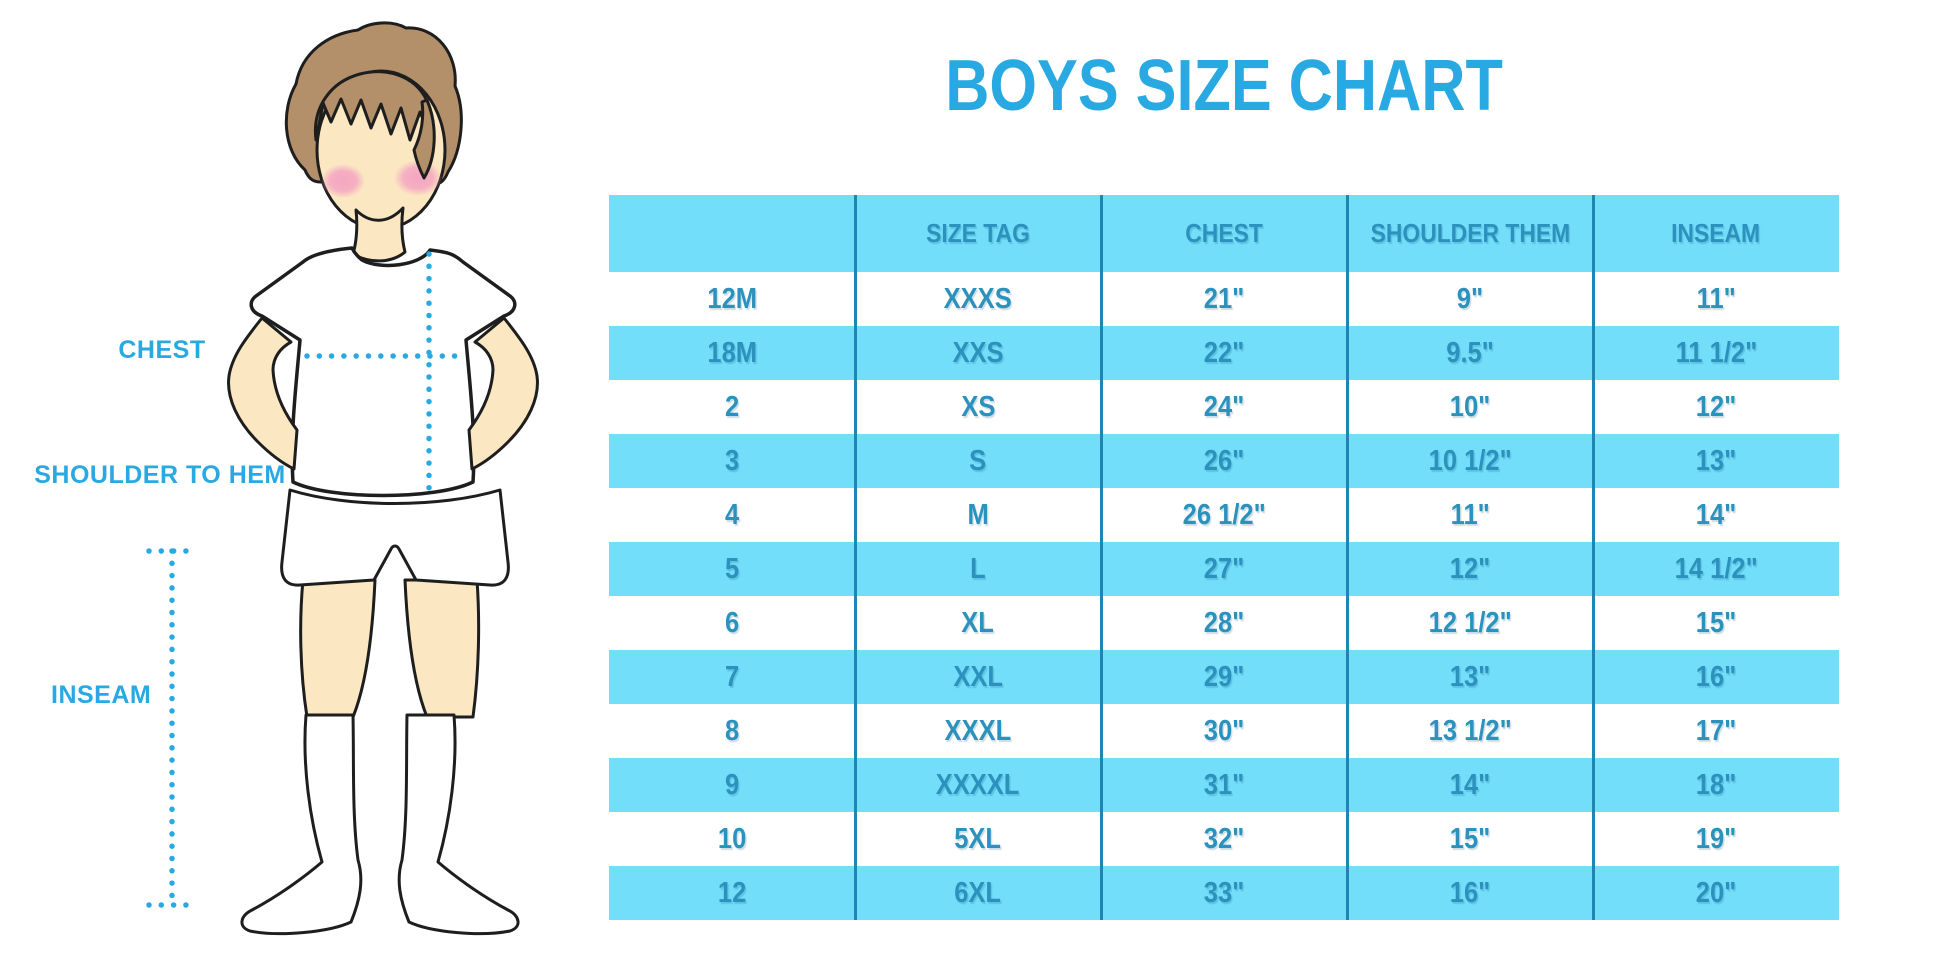 Image resolution: width=1946 pixels, height=973 pixels. Describe the element at coordinates (442, 648) in the screenshot. I see `right-leg` at that location.